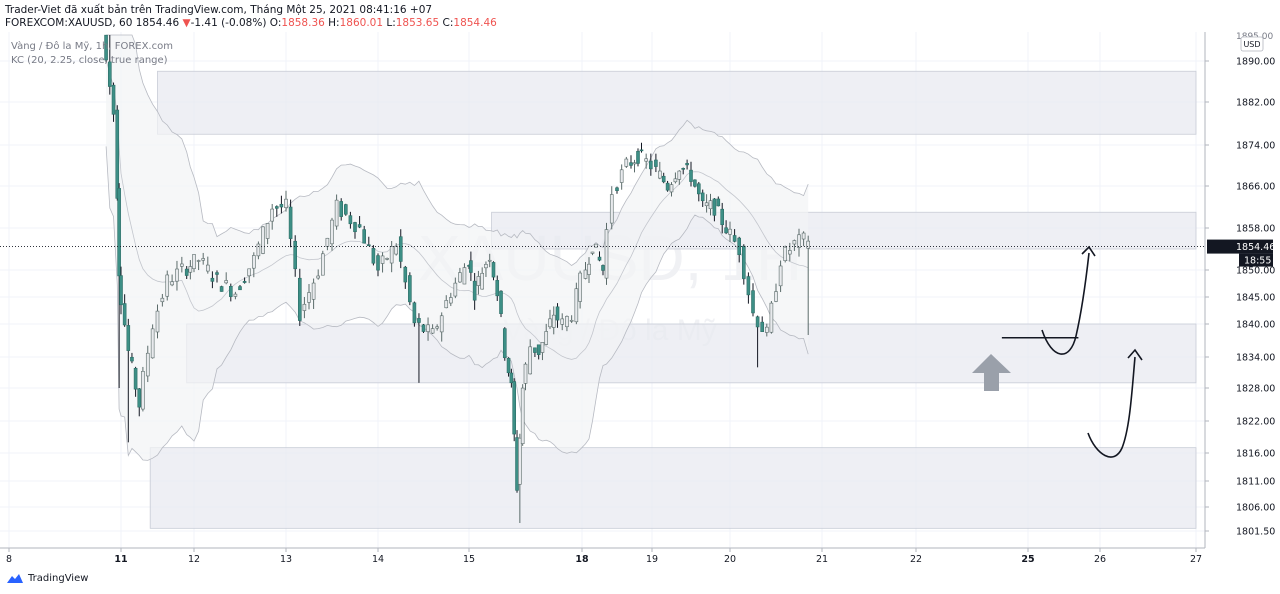 This screenshot has height=594, width=1280. Describe the element at coordinates (47, 578) in the screenshot. I see `tradingview-logo: TradingView` at that location.